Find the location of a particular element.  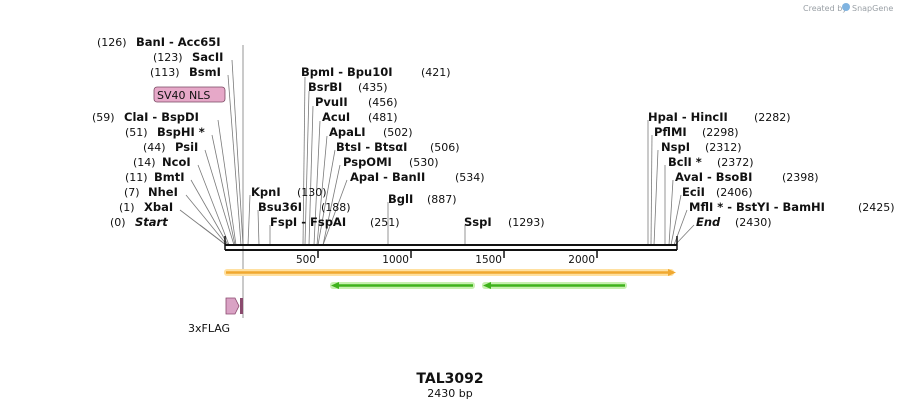

enzyme-pos: (2312) is located at coordinates (723, 147).